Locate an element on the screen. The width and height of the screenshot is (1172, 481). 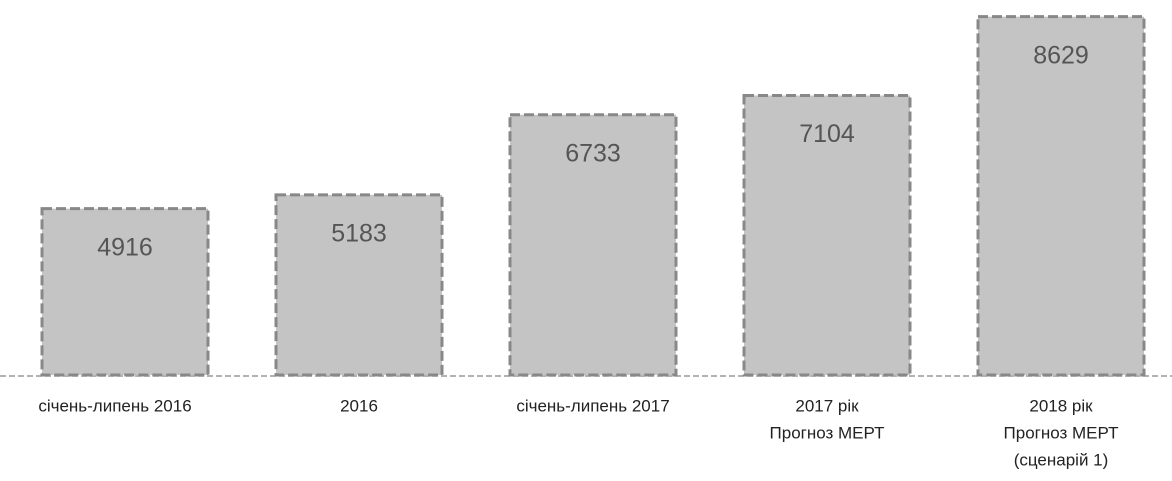
x-tick-label: 2016 is located at coordinates (359, 405).